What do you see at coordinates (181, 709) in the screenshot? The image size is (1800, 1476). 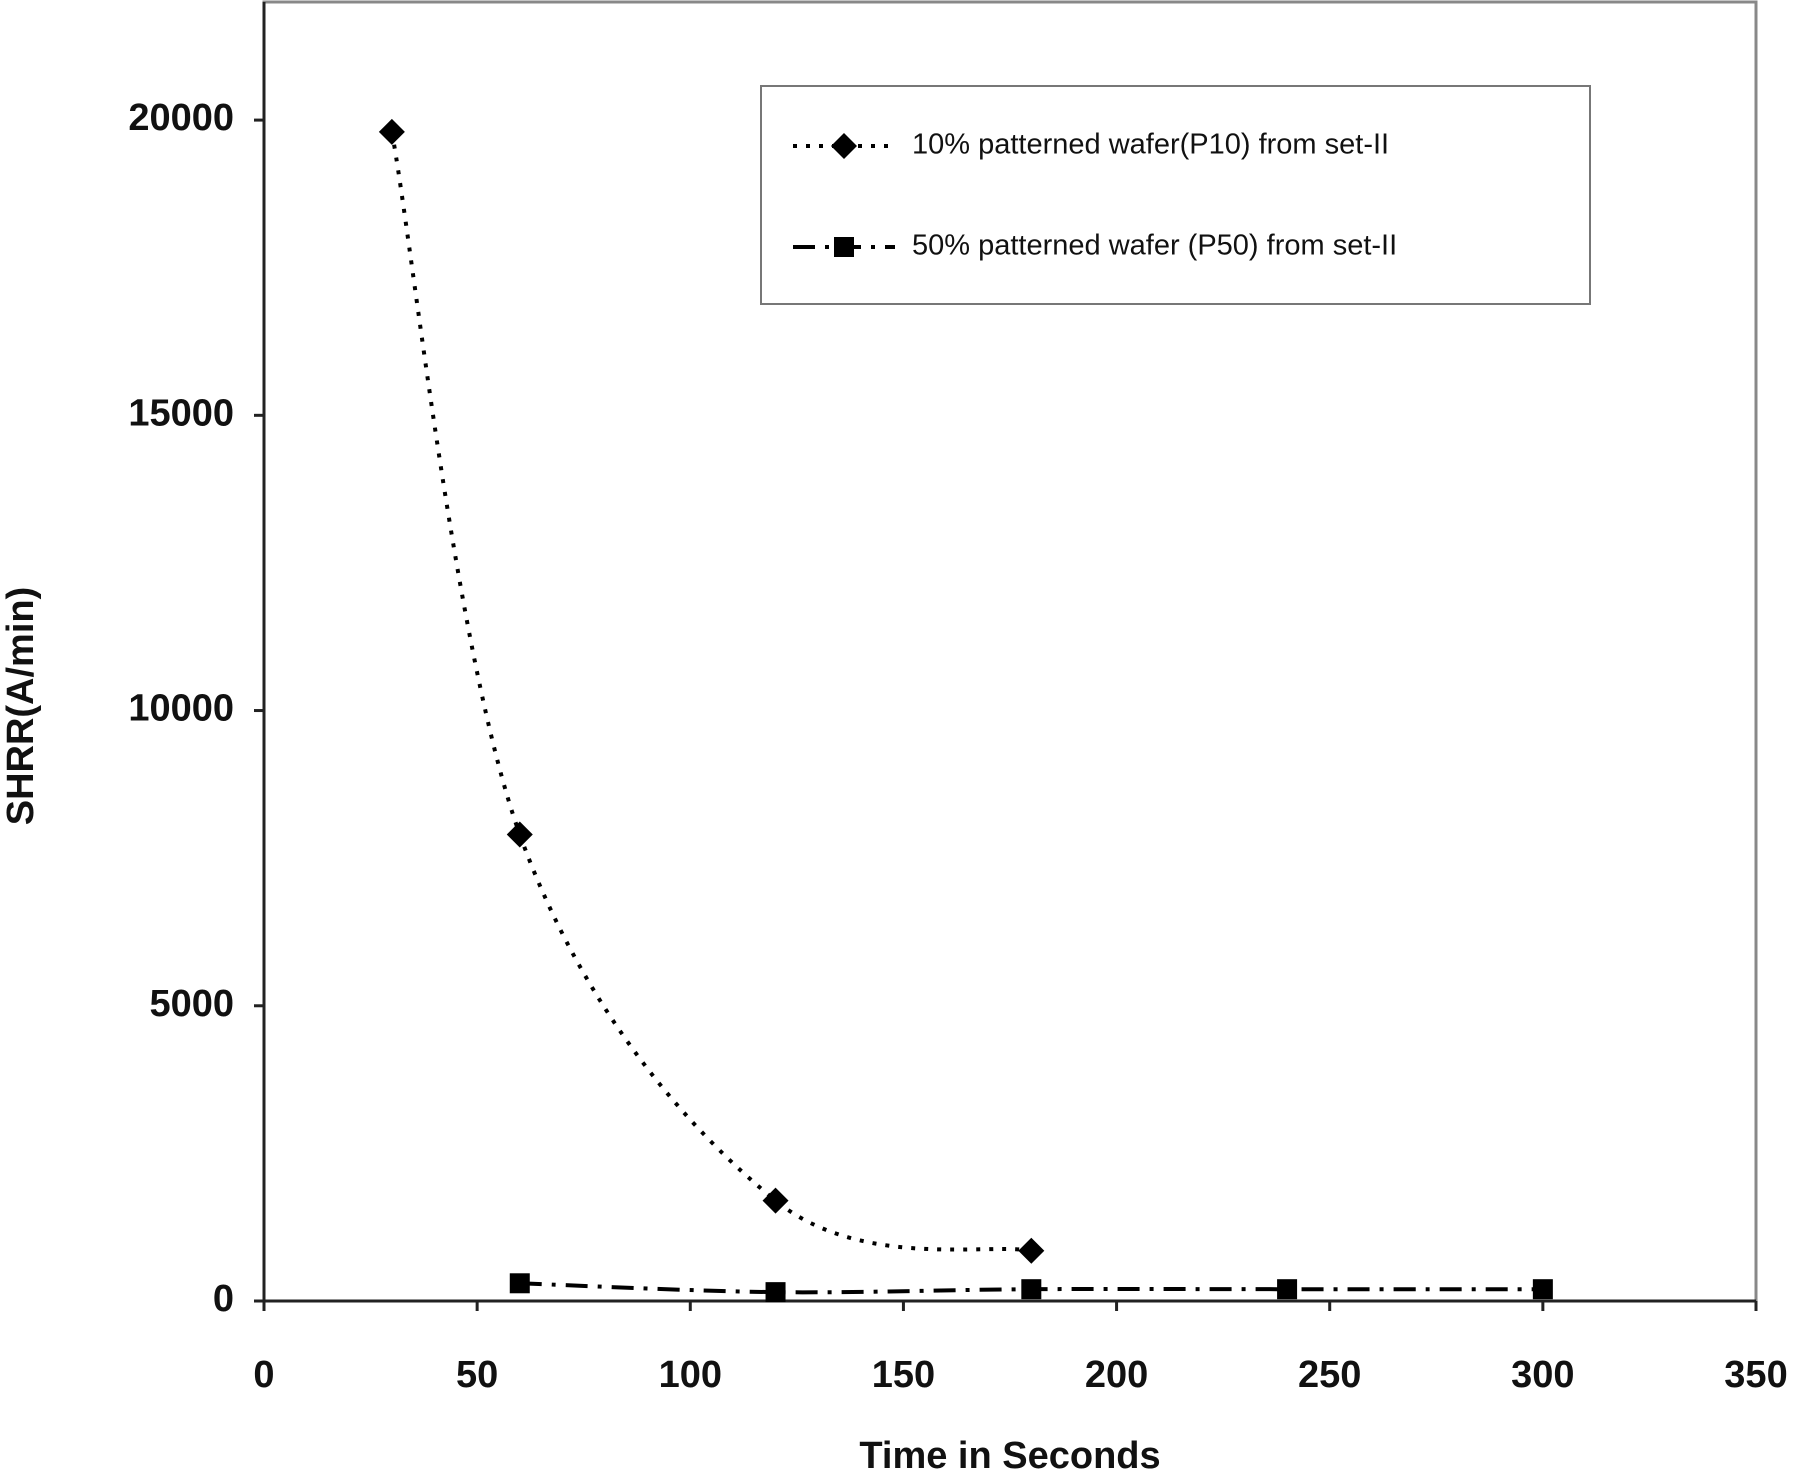 I see `y-tick-label: 10000` at bounding box center [181, 709].